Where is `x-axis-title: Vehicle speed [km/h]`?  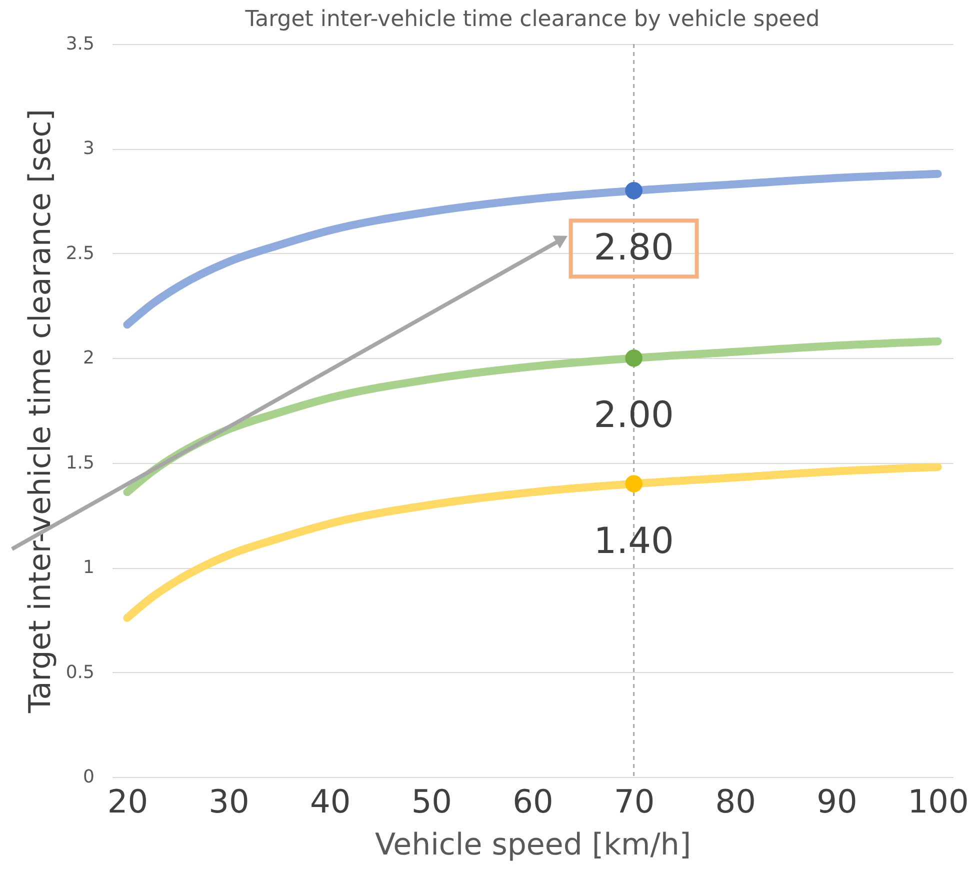 x-axis-title: Vehicle speed [km/h] is located at coordinates (533, 845).